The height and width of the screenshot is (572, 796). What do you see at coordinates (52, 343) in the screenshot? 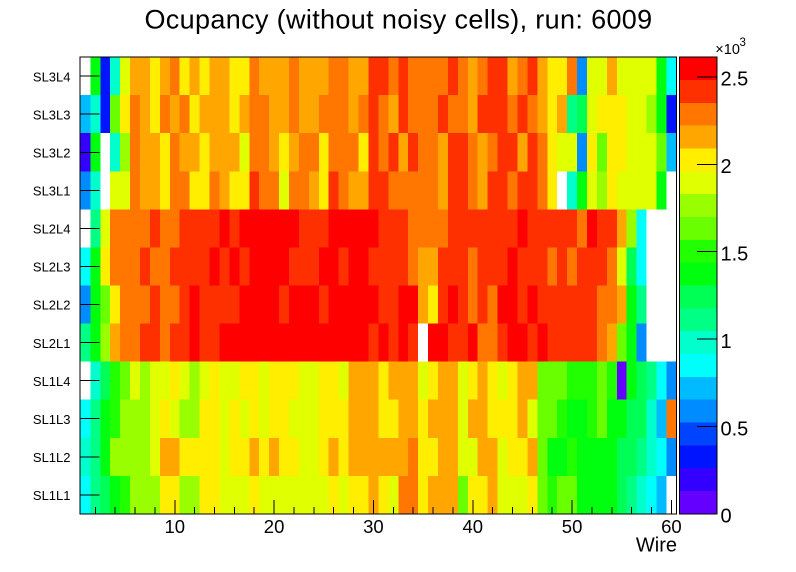
I see `svg-text: SL2L1` at bounding box center [52, 343].